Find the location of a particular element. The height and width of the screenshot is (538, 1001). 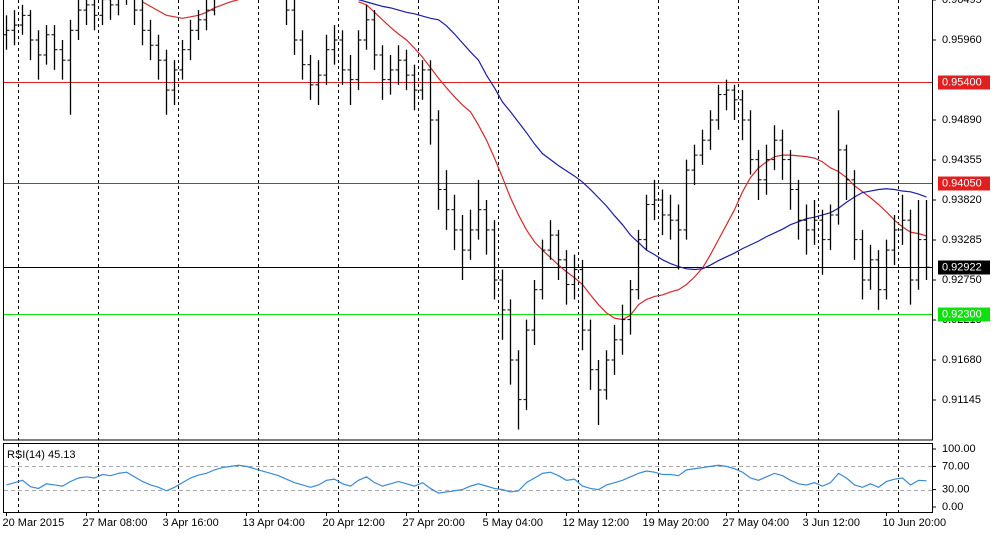

rsi-tick-label: 70.00 is located at coordinates (956, 466).